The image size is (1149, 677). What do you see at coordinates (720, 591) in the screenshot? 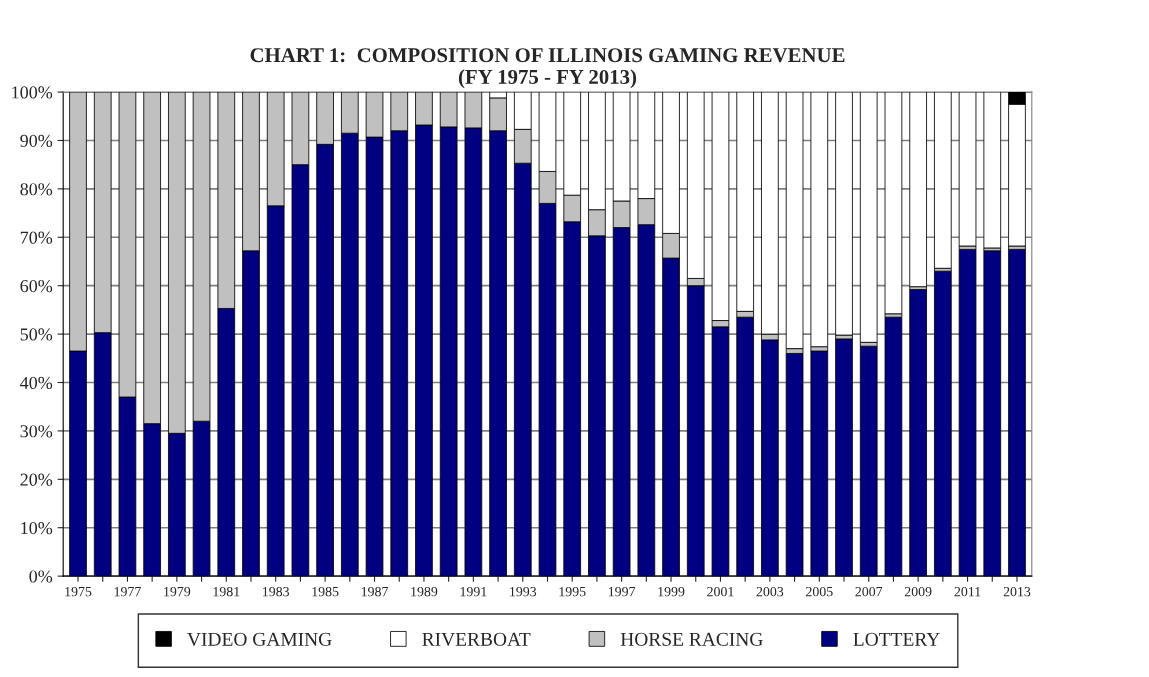
I see `x-tick-label: 2001` at bounding box center [720, 591].